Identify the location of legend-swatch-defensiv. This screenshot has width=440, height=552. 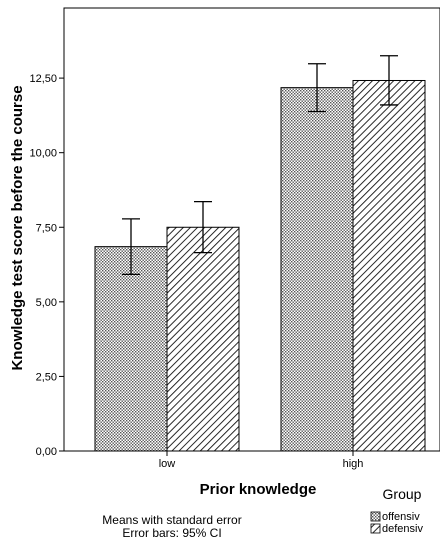
(375, 528).